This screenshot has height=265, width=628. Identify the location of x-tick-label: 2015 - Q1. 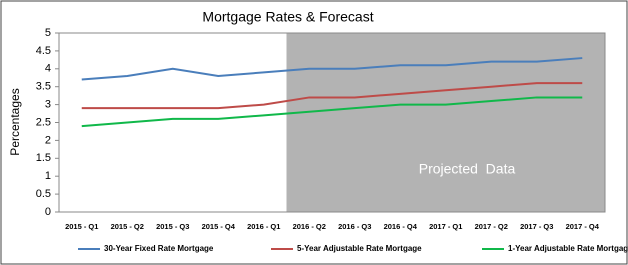
(81, 226).